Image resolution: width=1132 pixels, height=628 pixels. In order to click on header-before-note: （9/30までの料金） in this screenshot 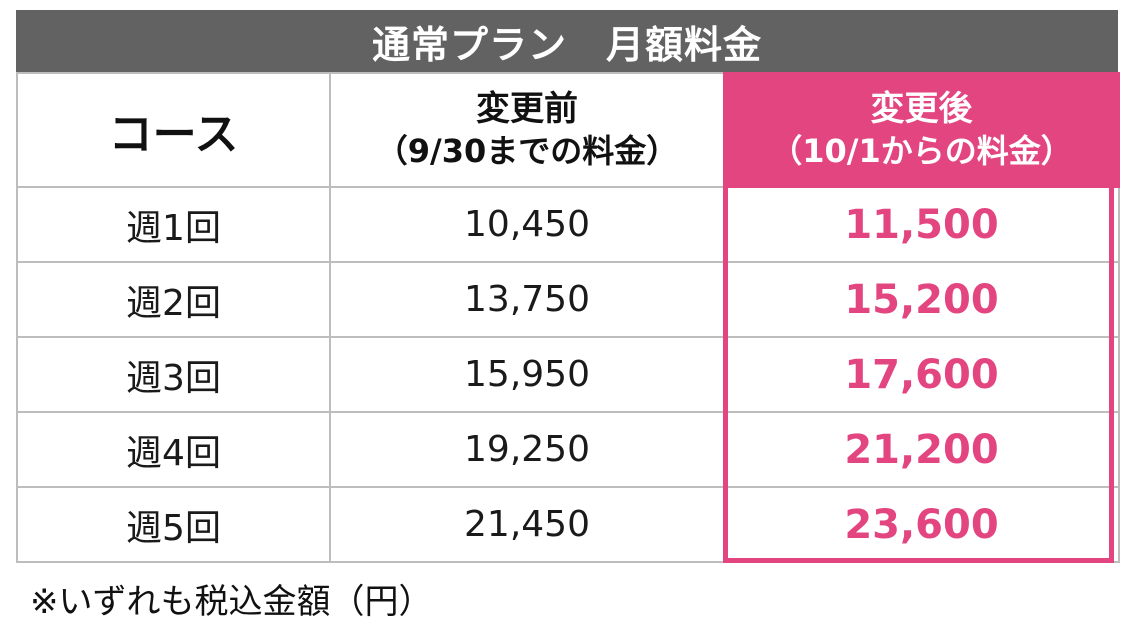, I will do `click(527, 151)`.